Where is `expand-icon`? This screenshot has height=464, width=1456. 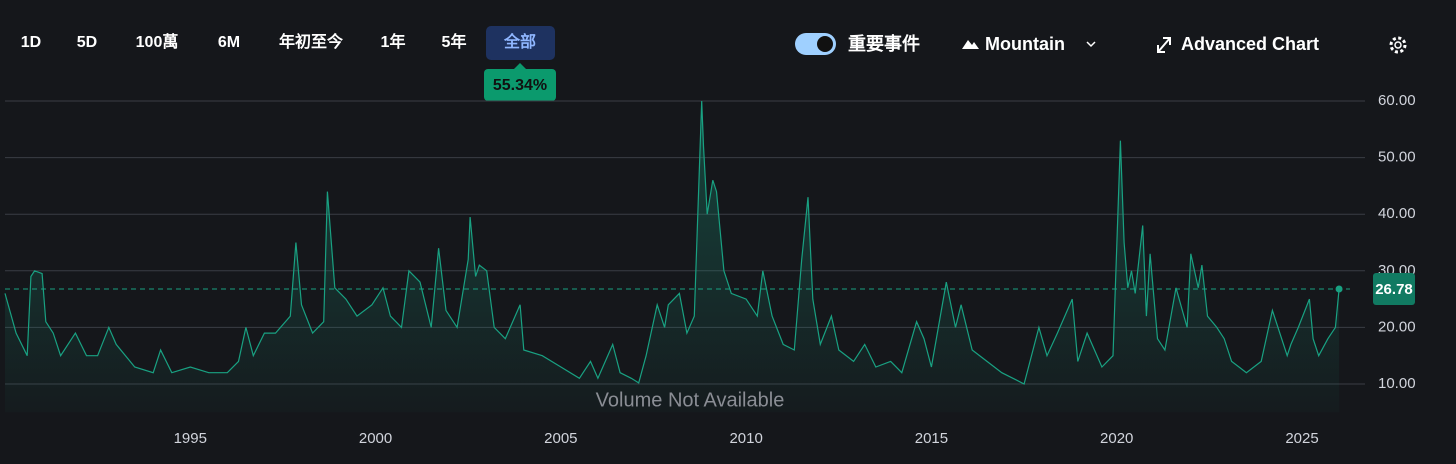
expand-icon is located at coordinates (1164, 45).